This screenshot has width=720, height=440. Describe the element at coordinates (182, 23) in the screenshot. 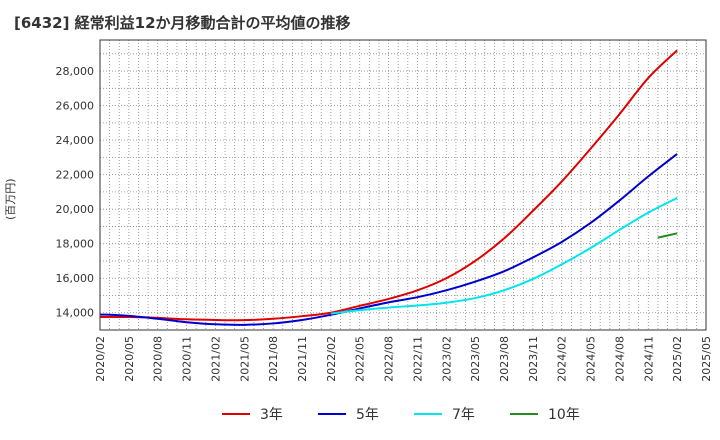

I see `chart-title: [6432] 経常利益12か月移動合計の平均値の推移` at that location.